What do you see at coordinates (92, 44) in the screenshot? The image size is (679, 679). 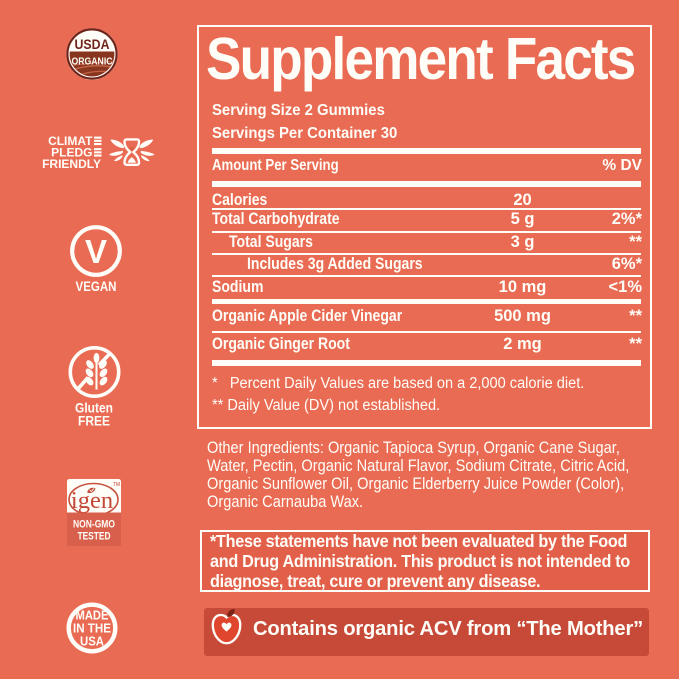 I see `svg-text: USDA` at bounding box center [92, 44].